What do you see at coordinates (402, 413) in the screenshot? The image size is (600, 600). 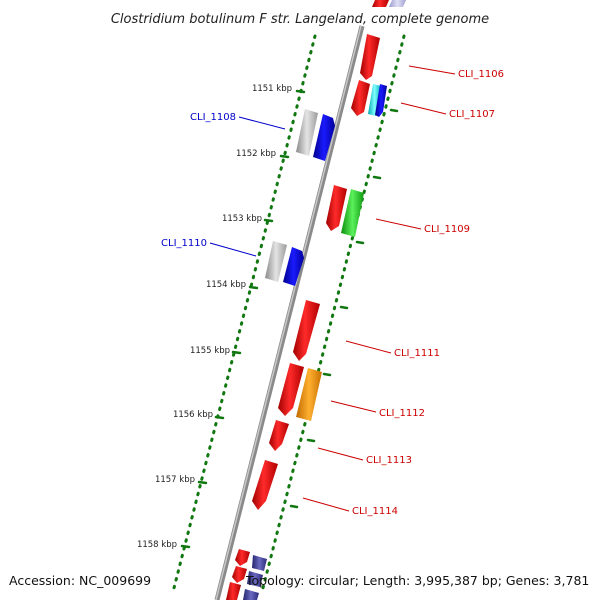 I see `gene-label-cli-1112: CLI_1112` at bounding box center [402, 413].